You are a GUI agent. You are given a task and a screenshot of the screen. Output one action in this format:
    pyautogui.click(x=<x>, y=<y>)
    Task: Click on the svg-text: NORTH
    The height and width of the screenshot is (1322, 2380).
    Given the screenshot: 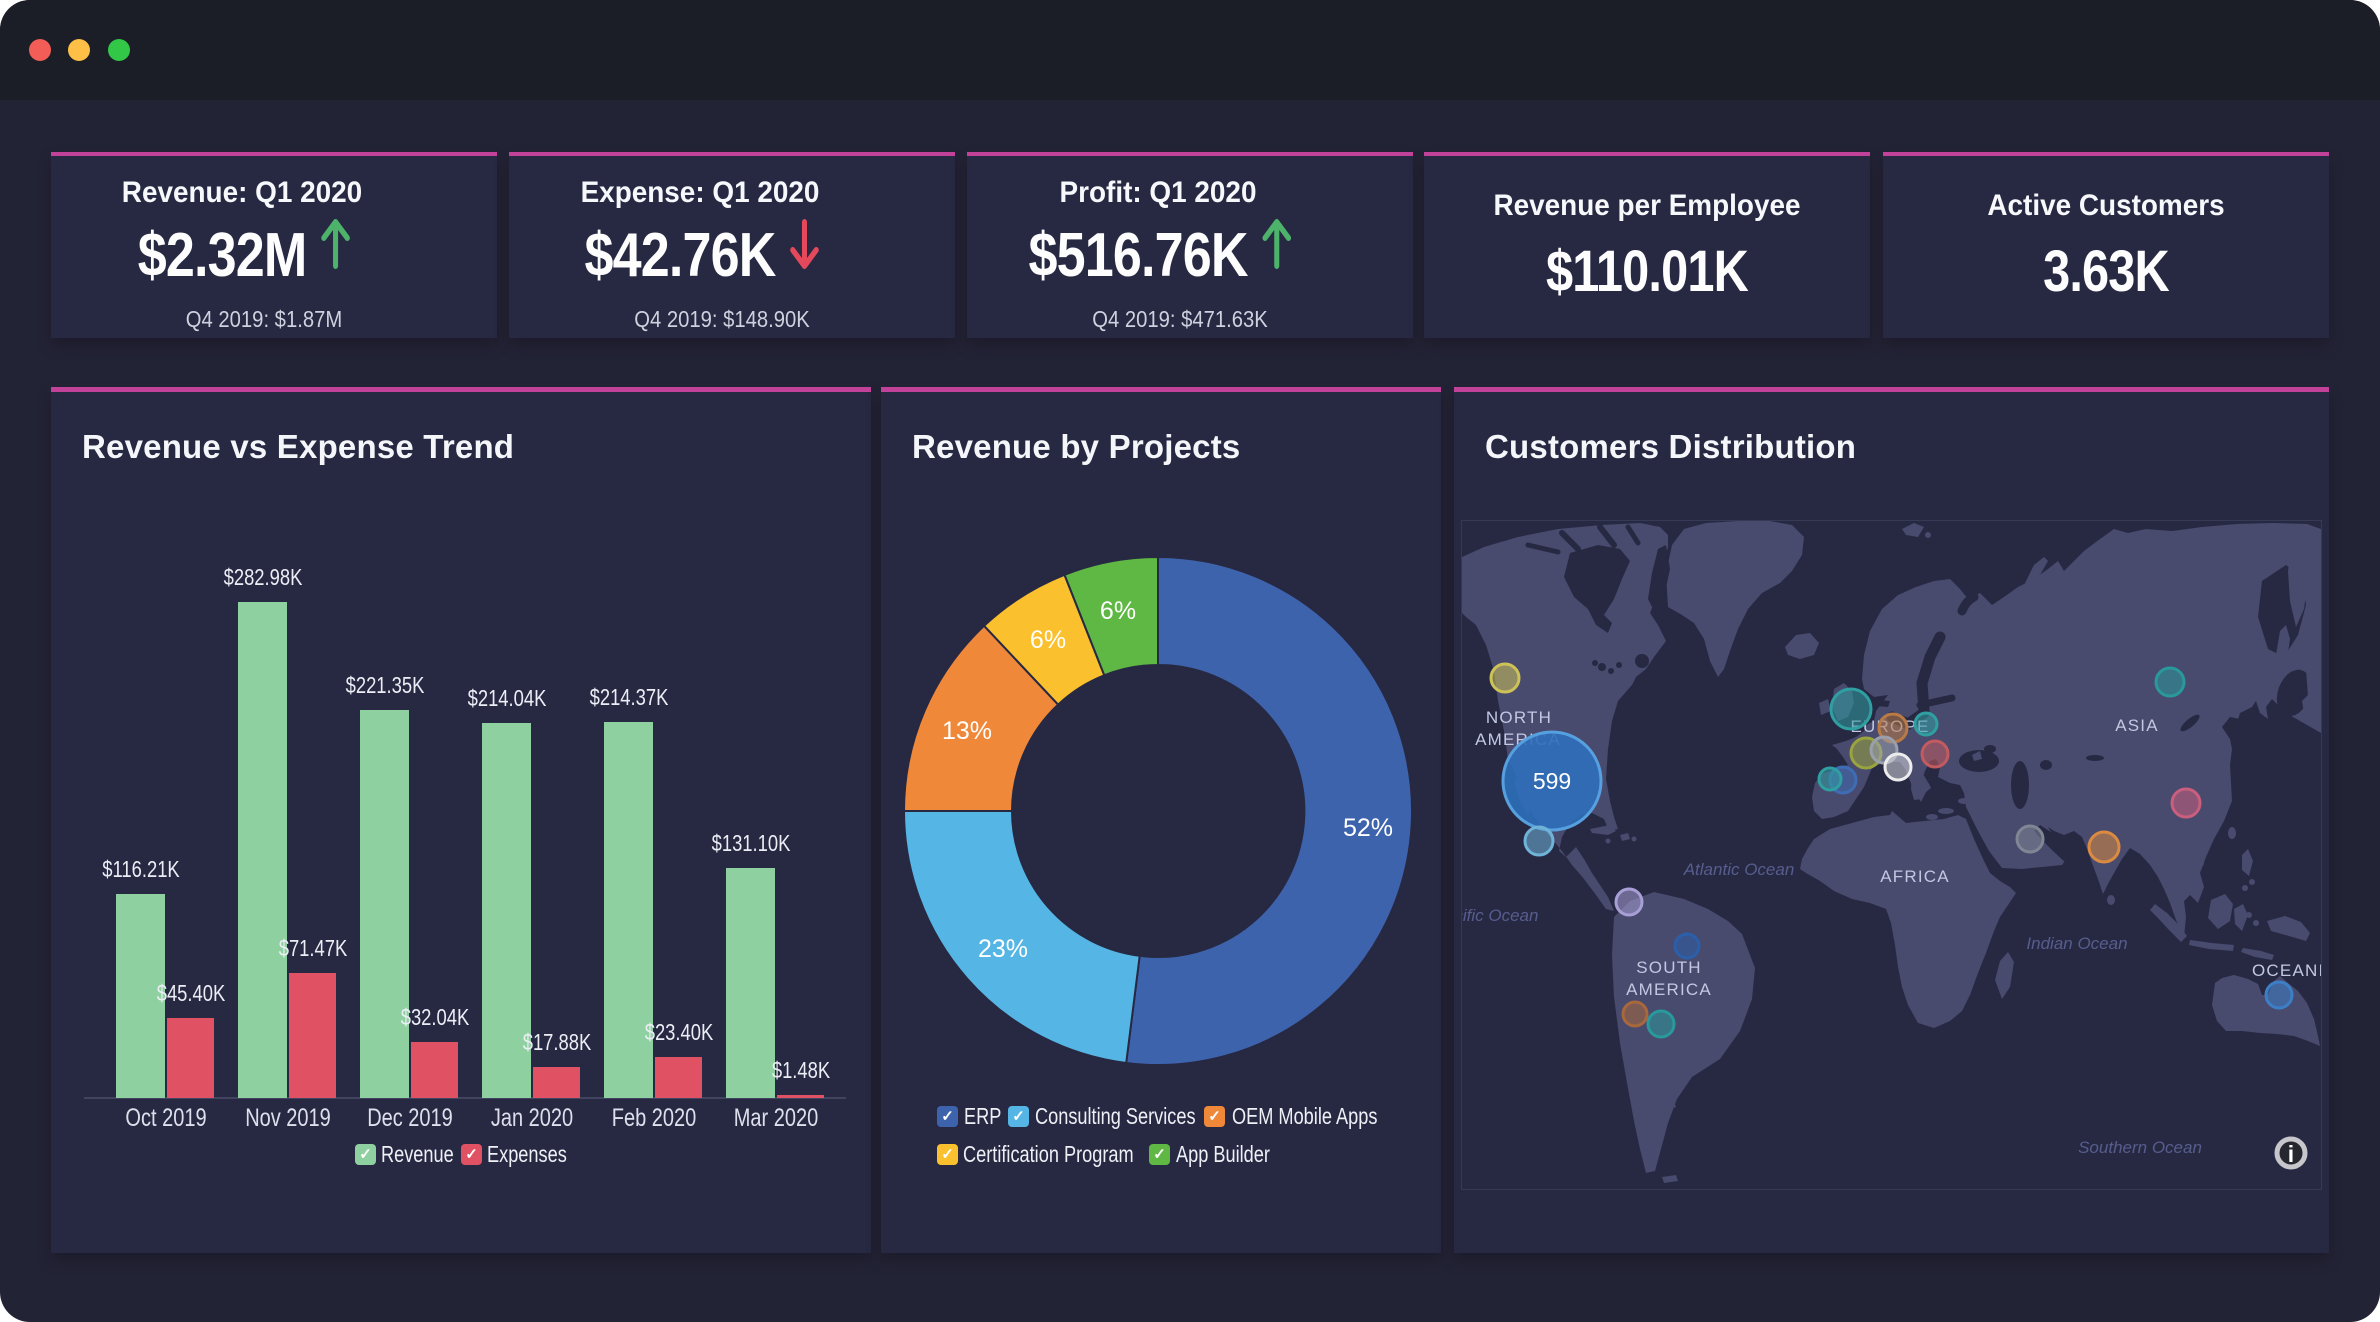 What is the action you would take?
    pyautogui.click(x=1519, y=717)
    